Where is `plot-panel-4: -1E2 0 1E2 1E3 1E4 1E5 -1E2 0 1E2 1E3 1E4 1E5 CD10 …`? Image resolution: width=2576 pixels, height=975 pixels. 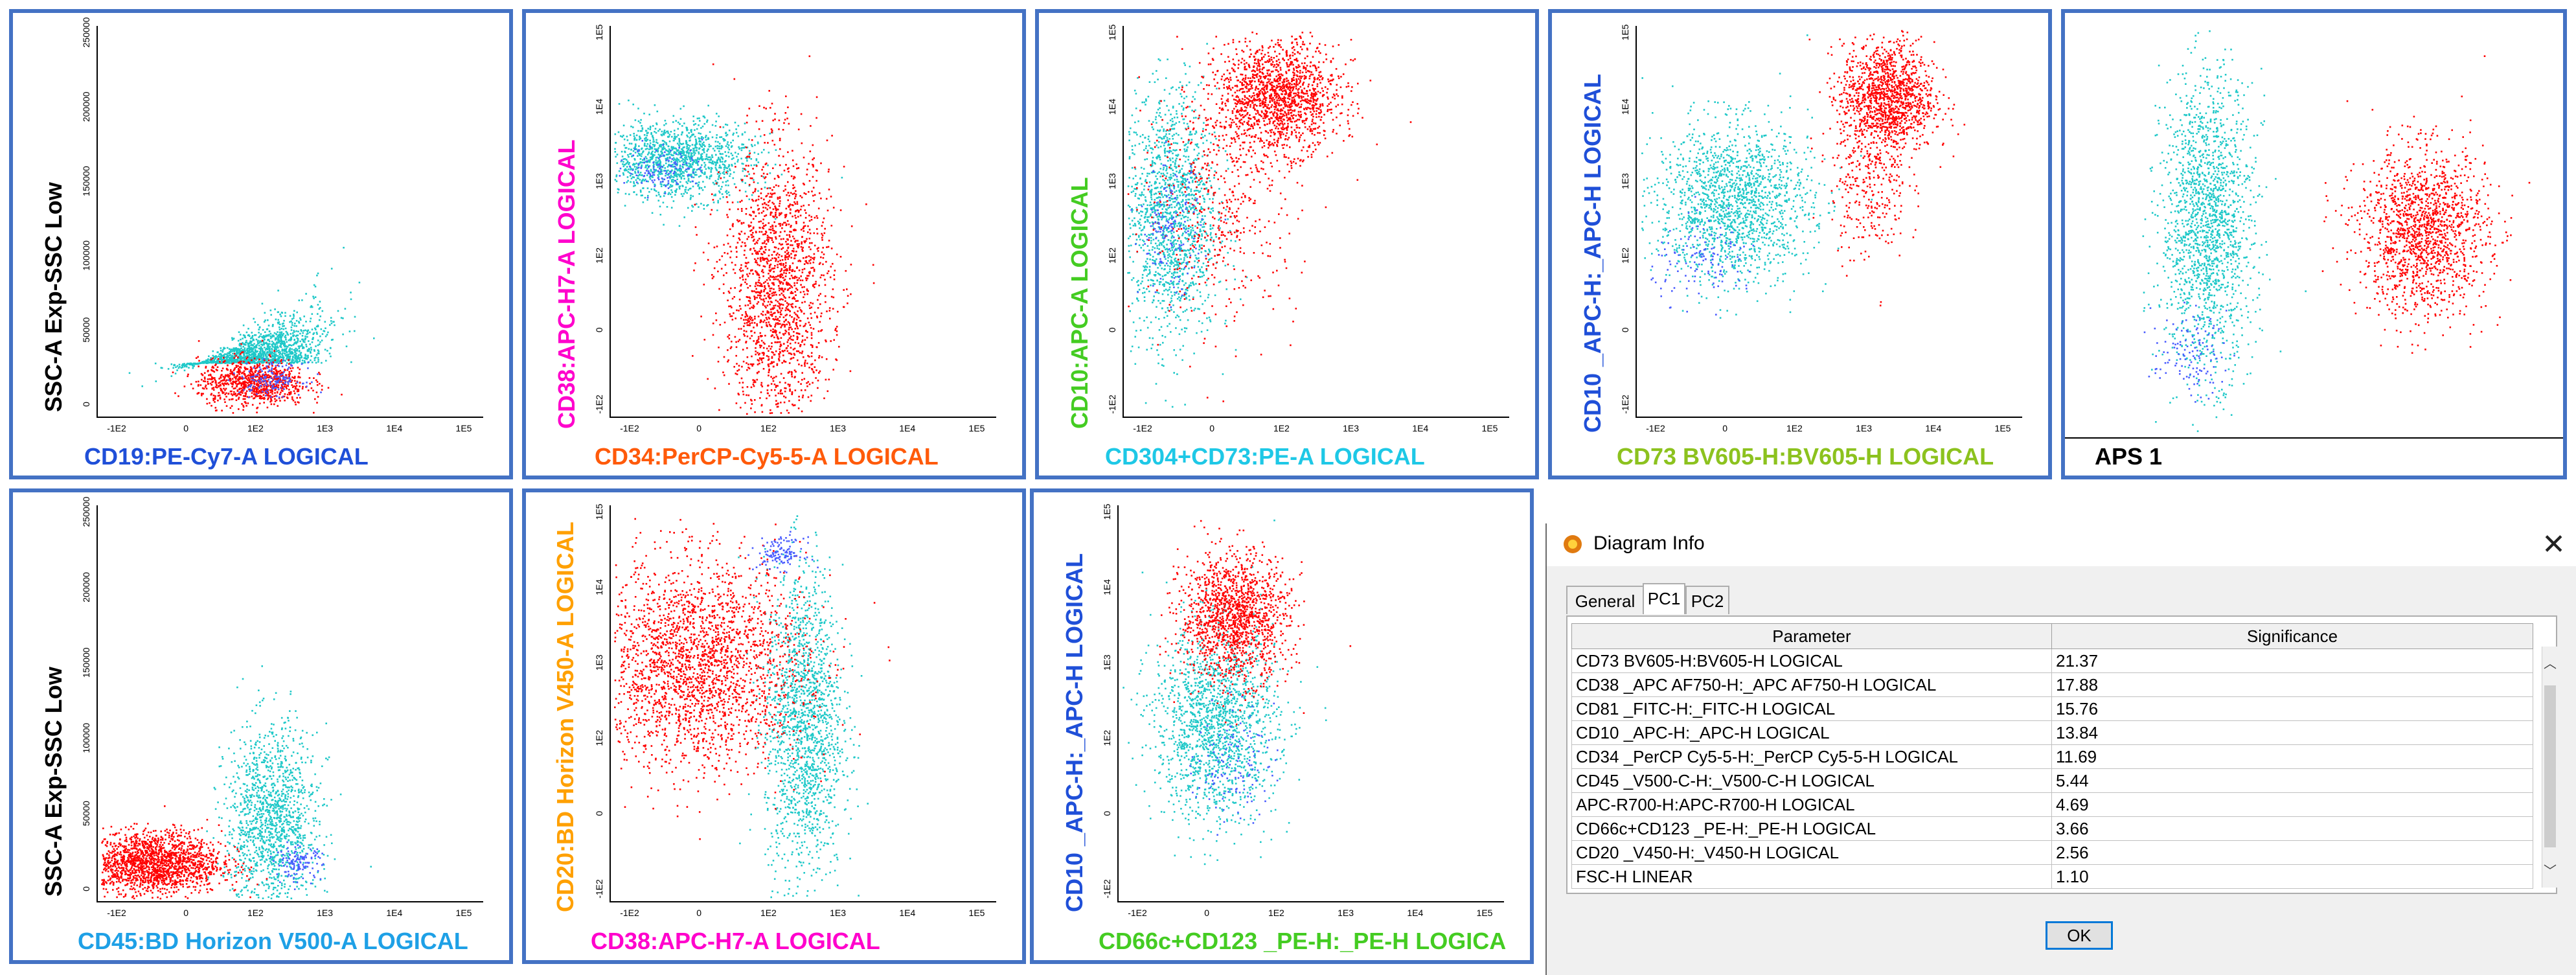 plot-panel-4: -1E2 0 1E2 1E3 1E4 1E5 -1E2 0 1E2 1E3 1E4 1E5 CD10 … is located at coordinates (1800, 244).